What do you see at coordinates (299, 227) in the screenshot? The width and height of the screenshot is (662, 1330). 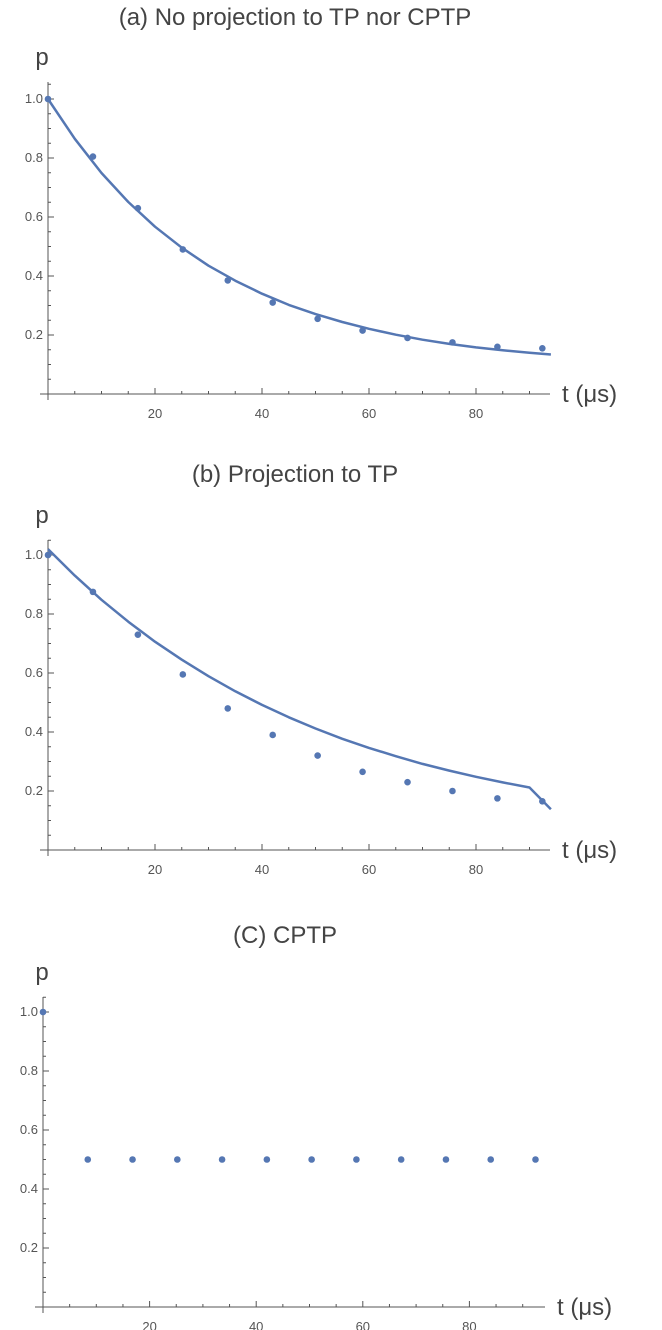 I see `fit-curve` at bounding box center [299, 227].